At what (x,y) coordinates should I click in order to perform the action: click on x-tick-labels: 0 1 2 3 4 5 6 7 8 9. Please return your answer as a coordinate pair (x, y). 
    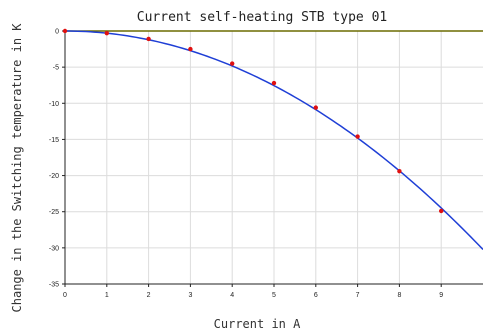
    Looking at the image, I should click on (253, 291).